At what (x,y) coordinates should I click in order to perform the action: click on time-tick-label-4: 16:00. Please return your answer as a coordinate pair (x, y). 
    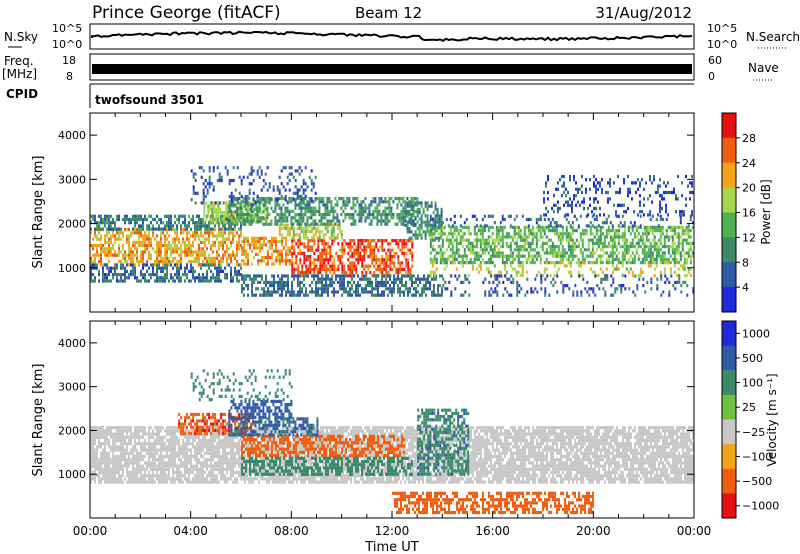
    Looking at the image, I should click on (492, 531).